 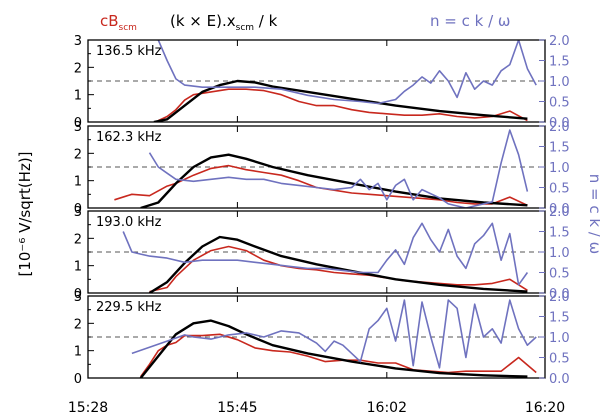 What do you see at coordinates (387, 408) in the screenshot?
I see `x-tick-label: 16:02` at bounding box center [387, 408].